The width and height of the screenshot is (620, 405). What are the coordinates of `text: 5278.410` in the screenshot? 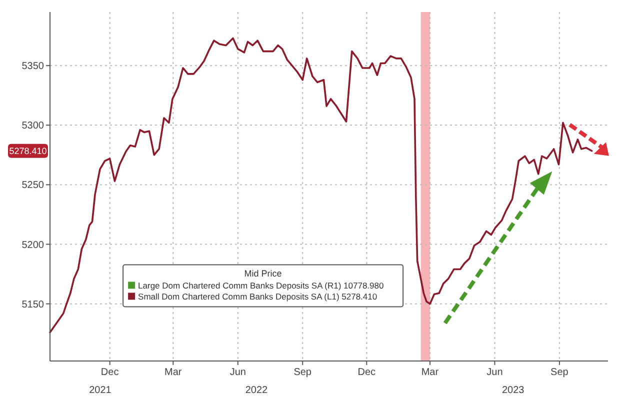 It's located at (28, 151).